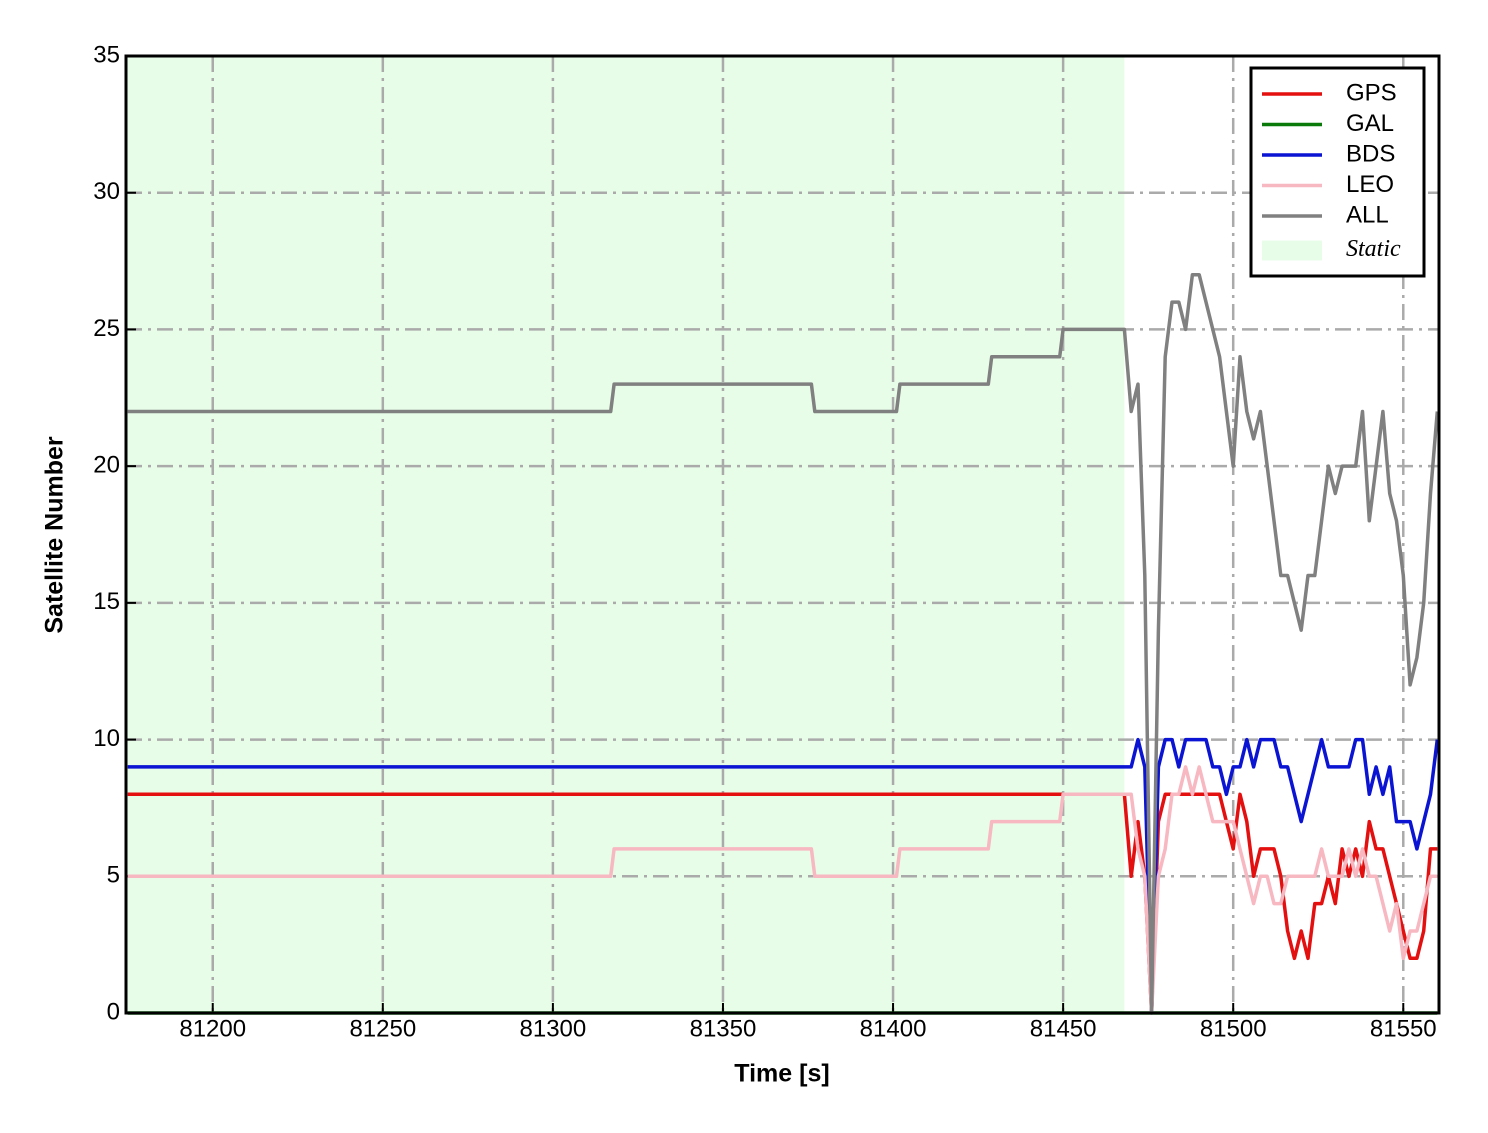  What do you see at coordinates (55, 535) in the screenshot?
I see `y-axis-label: Satellite Number` at bounding box center [55, 535].